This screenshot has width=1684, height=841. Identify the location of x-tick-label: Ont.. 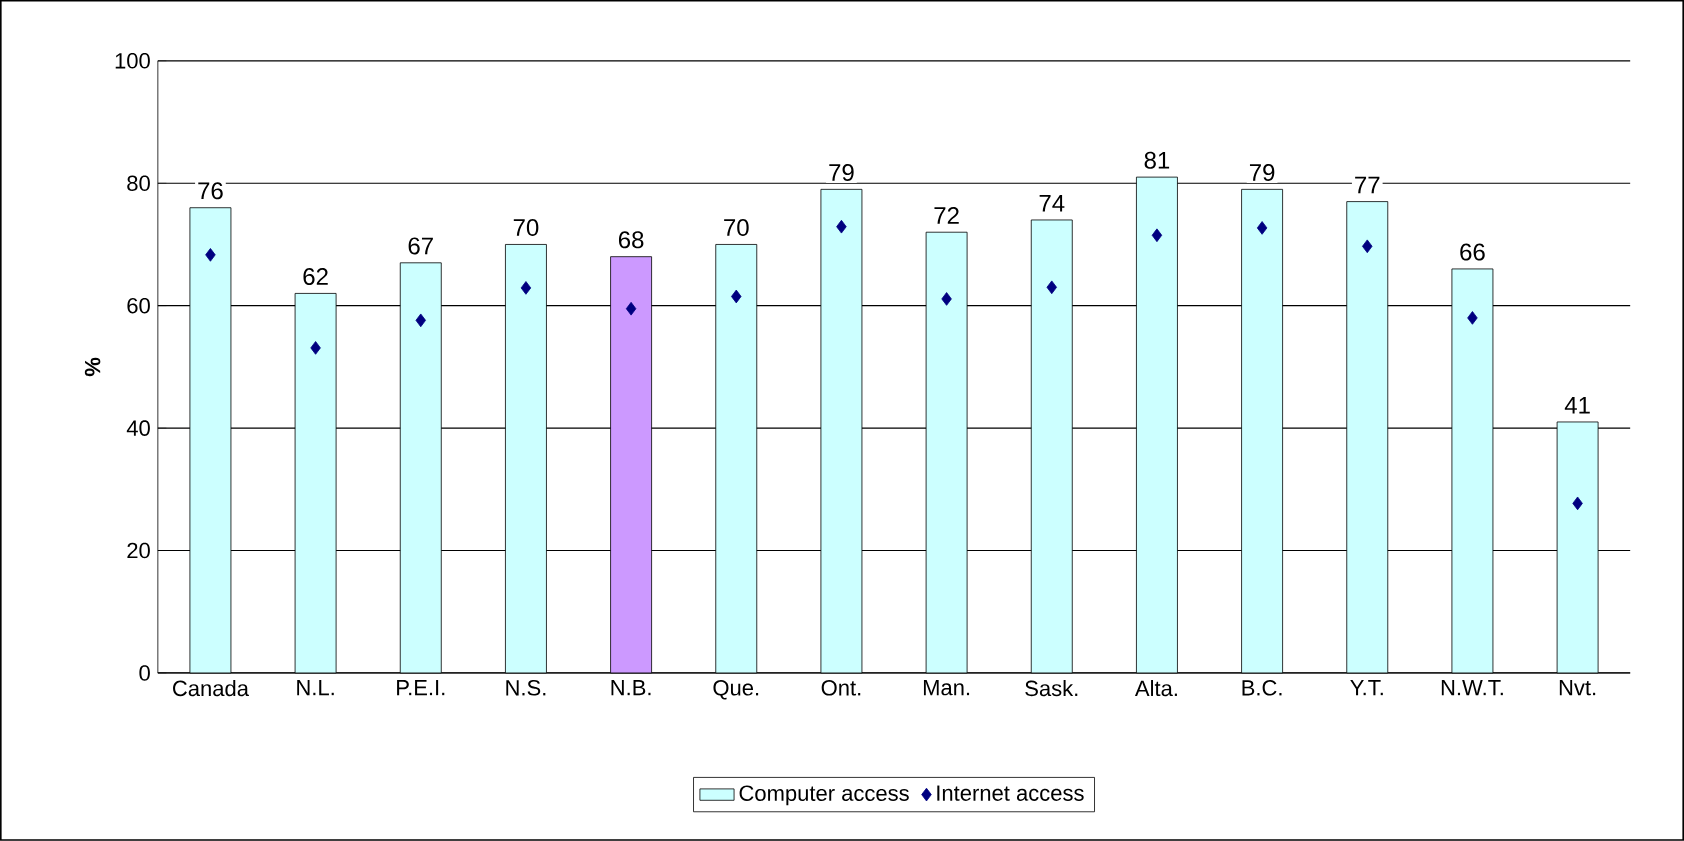
(841, 688).